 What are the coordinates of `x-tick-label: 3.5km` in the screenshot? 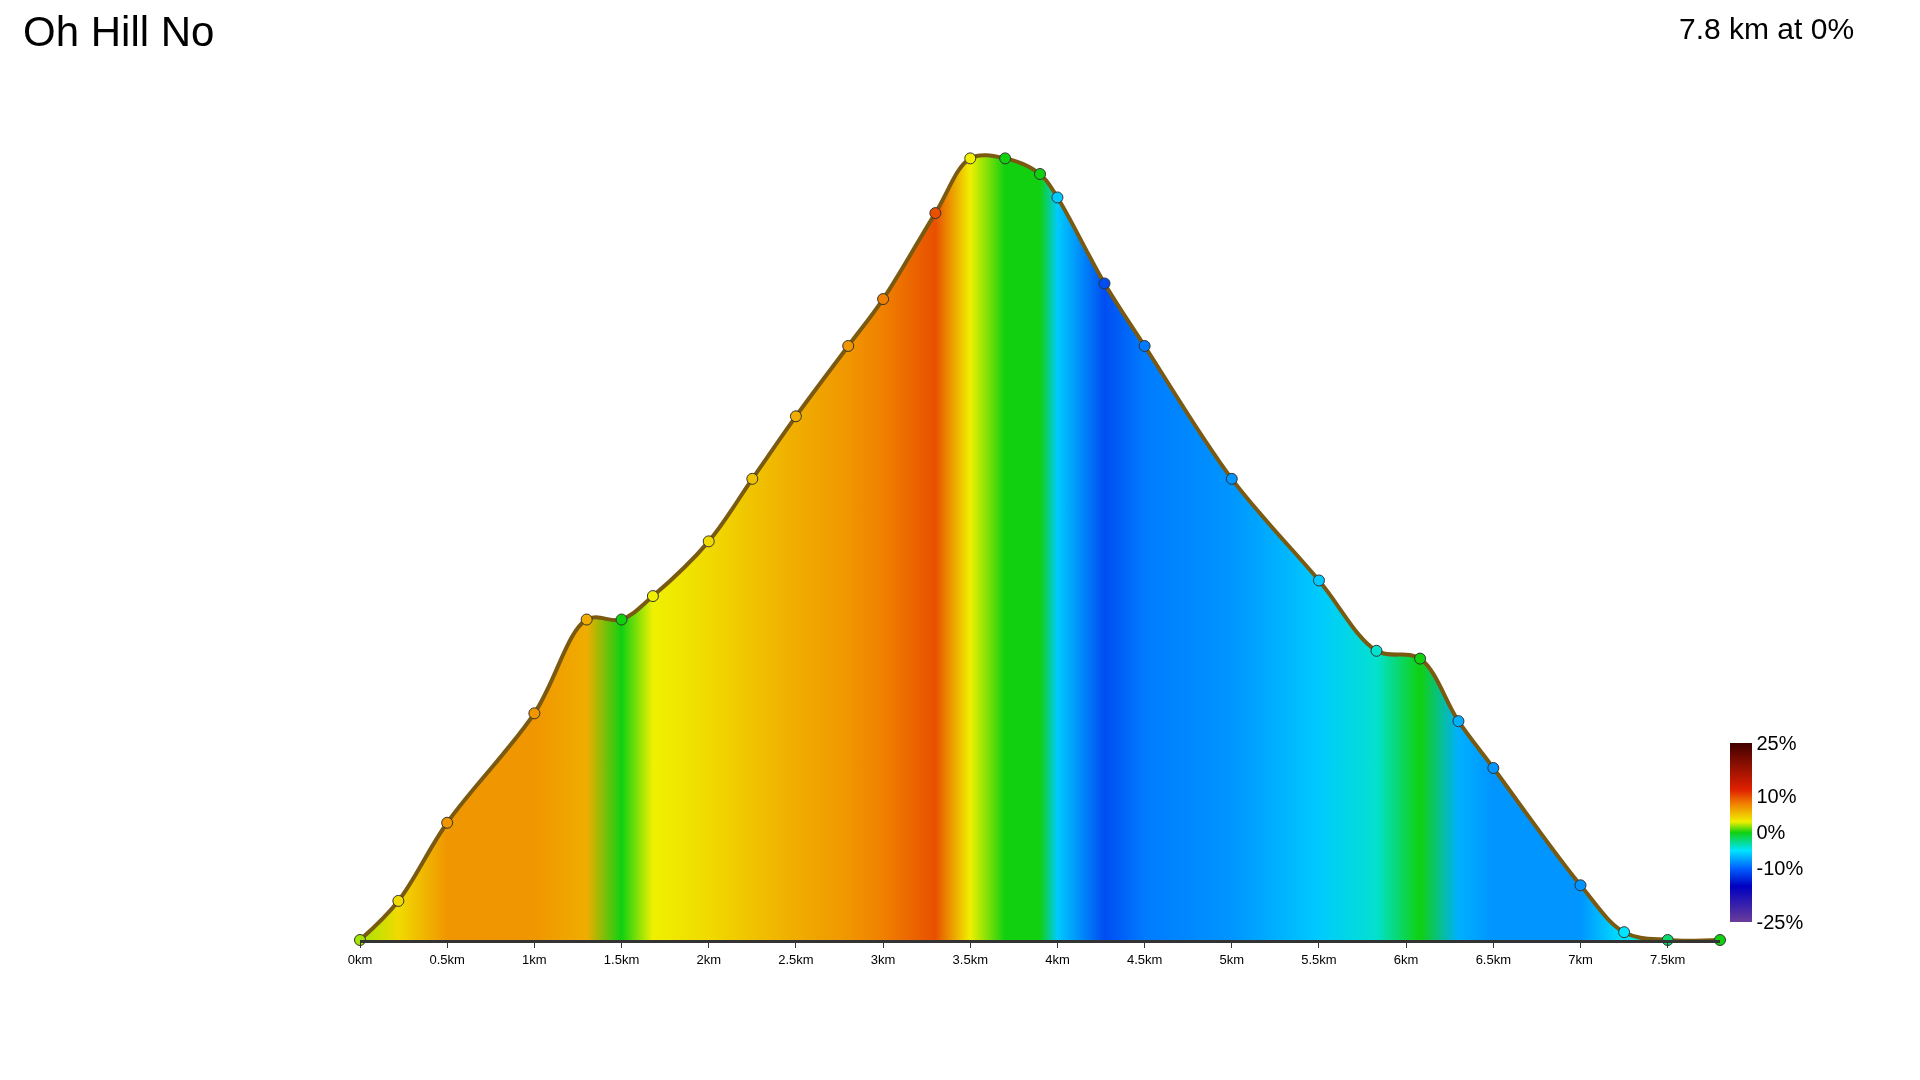 It's located at (970, 959).